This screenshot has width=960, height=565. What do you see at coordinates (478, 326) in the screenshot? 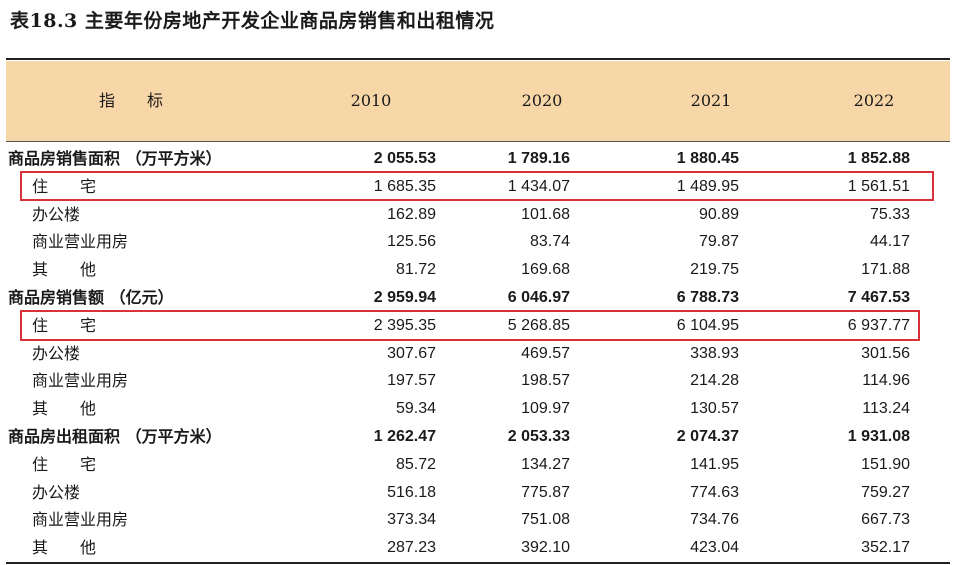
I see `table-row: 住 宅 2 395.35 5 268.85 6 104.95 6 937.77` at bounding box center [478, 326].